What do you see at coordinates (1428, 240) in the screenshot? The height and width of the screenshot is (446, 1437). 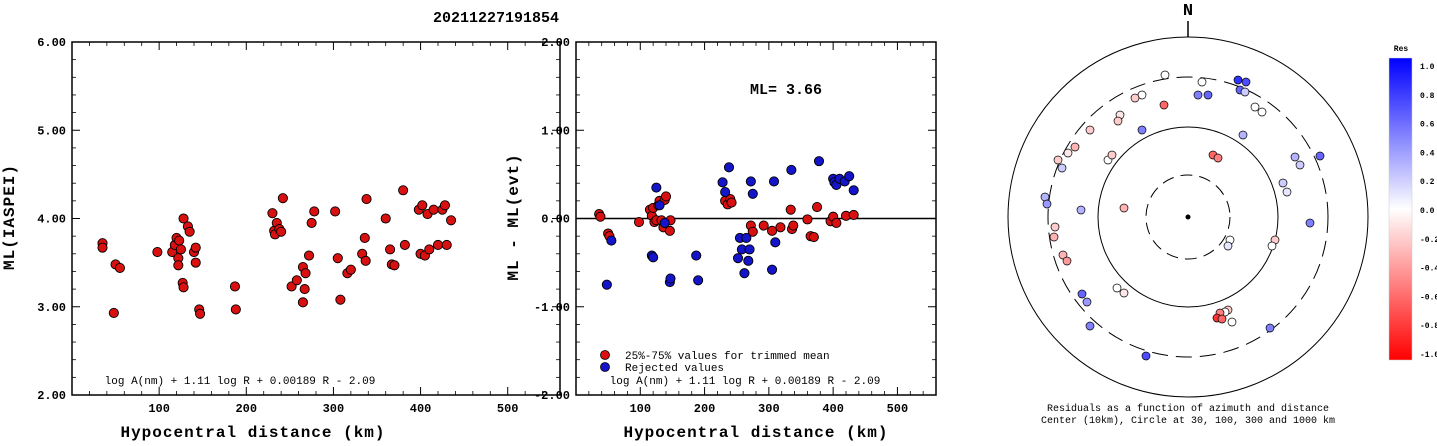 I see `colorbar-tick-label: -0.2` at bounding box center [1428, 240].